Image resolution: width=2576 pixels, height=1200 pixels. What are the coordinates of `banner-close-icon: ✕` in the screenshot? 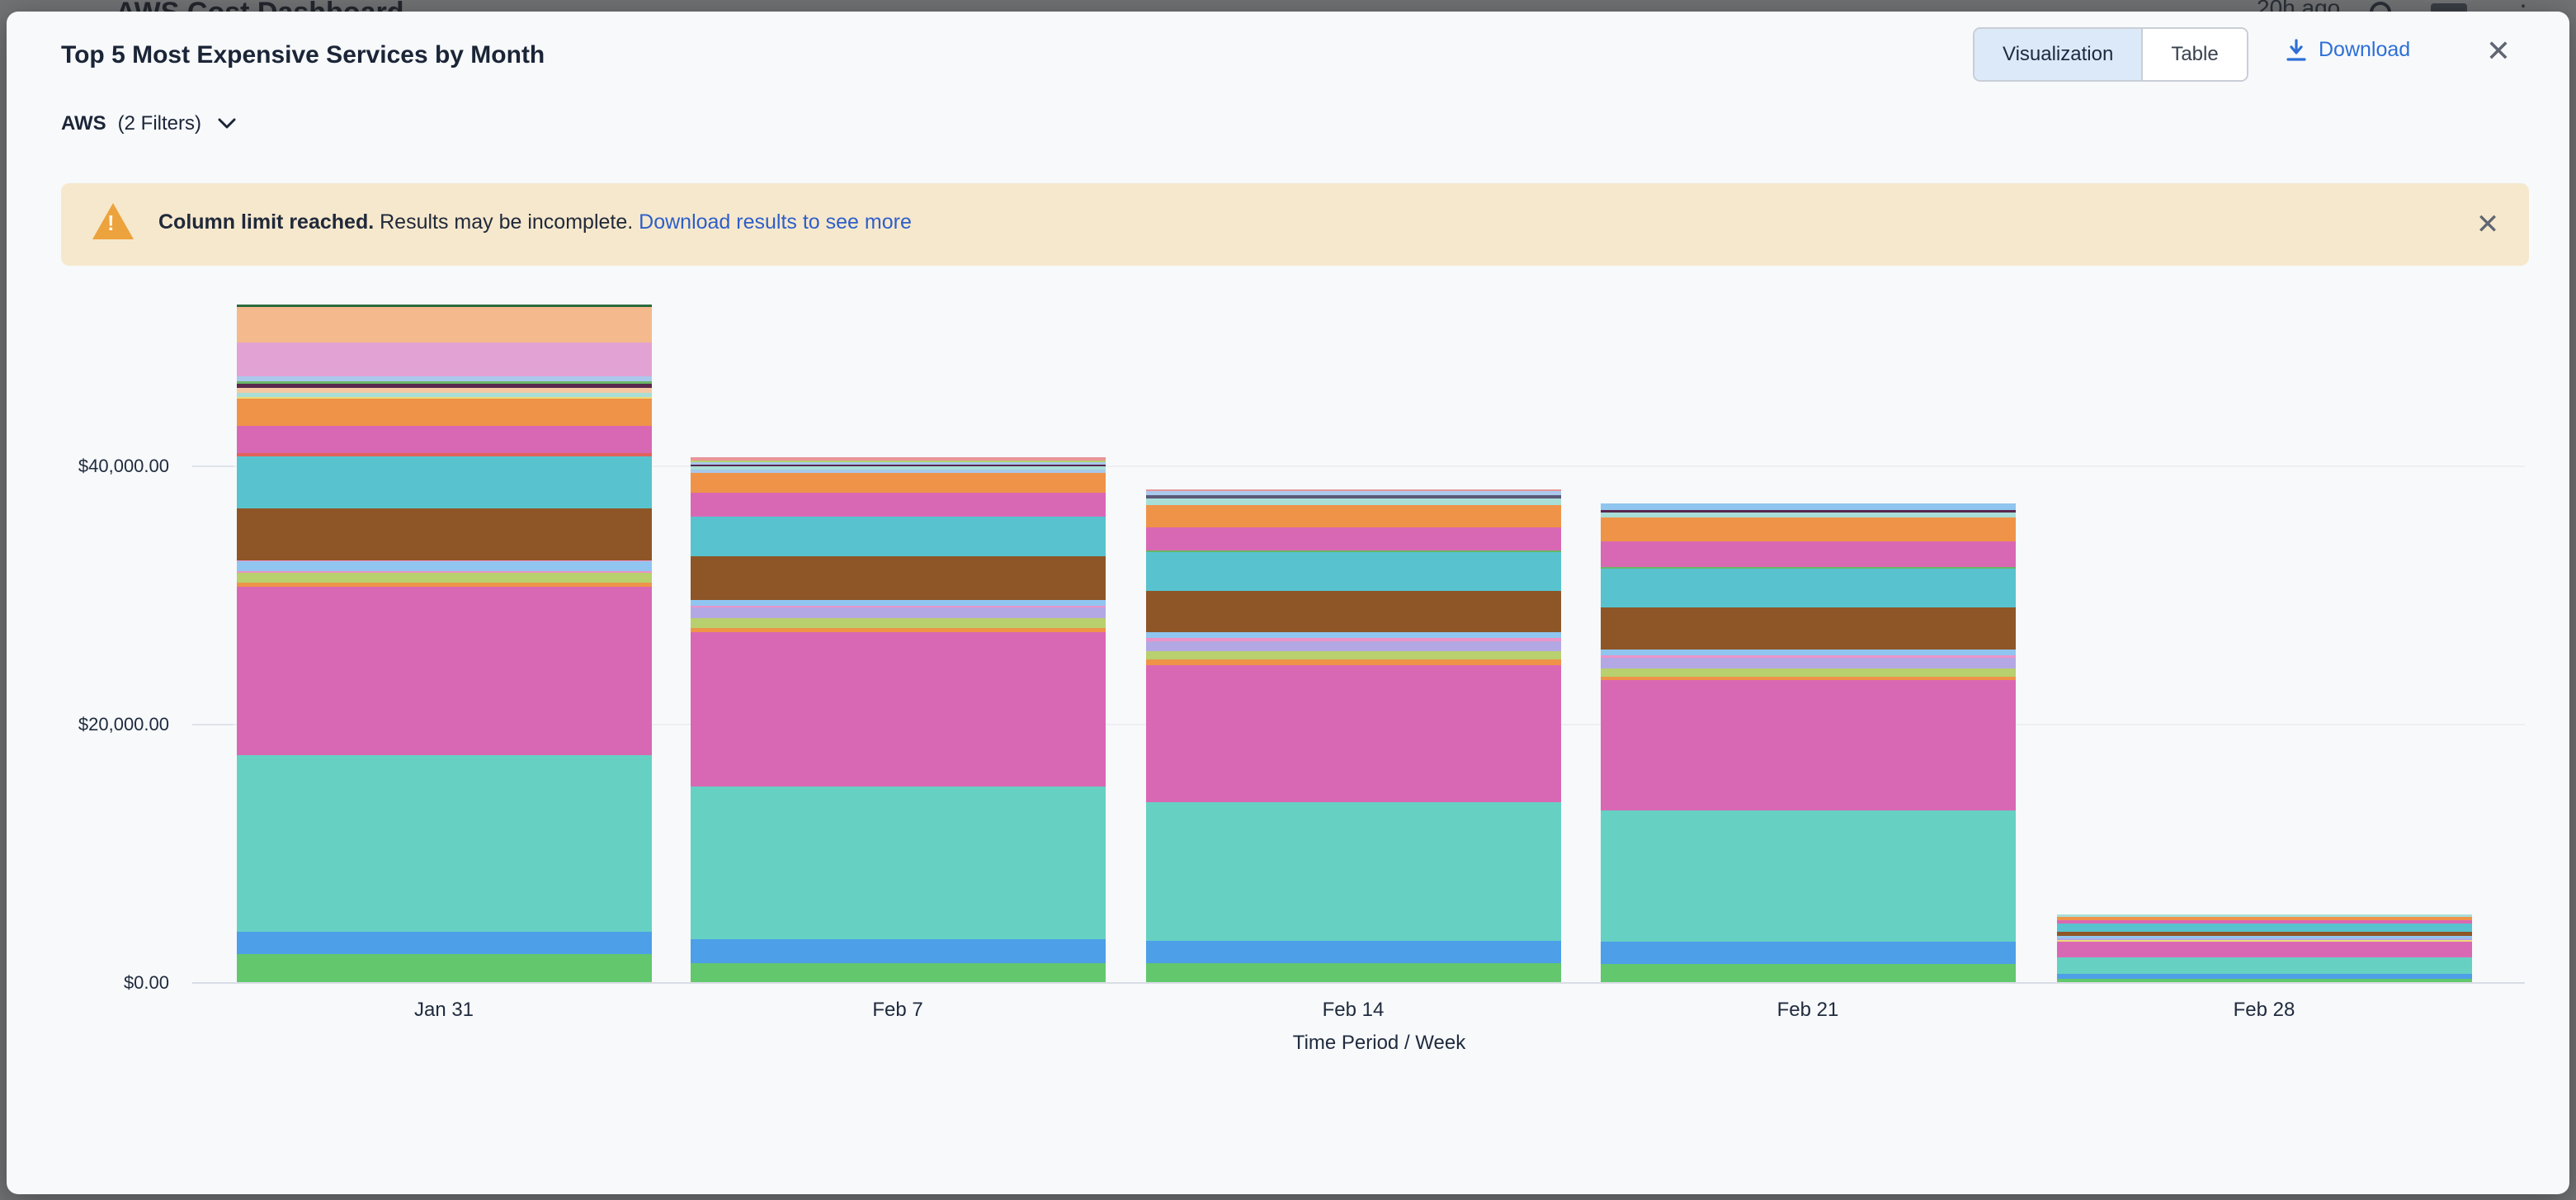 It's located at (2487, 224).